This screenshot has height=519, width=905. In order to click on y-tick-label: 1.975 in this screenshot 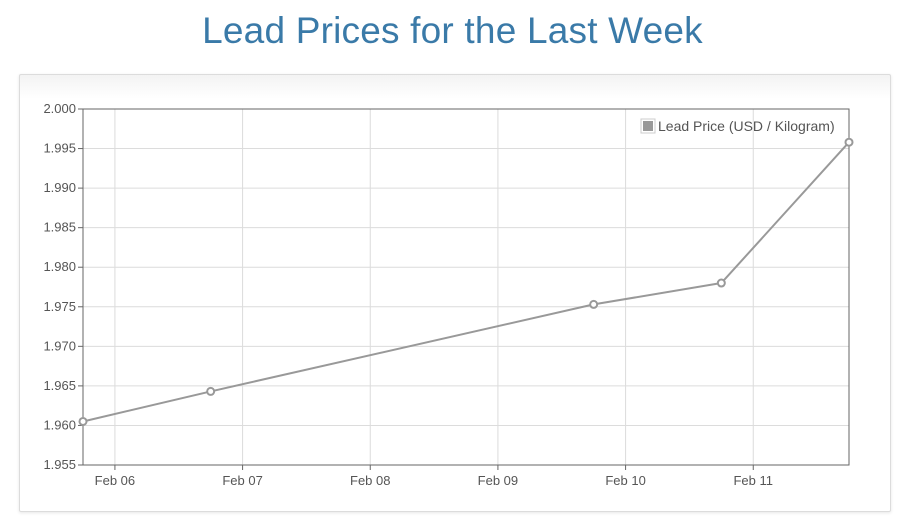, I will do `click(59, 306)`.